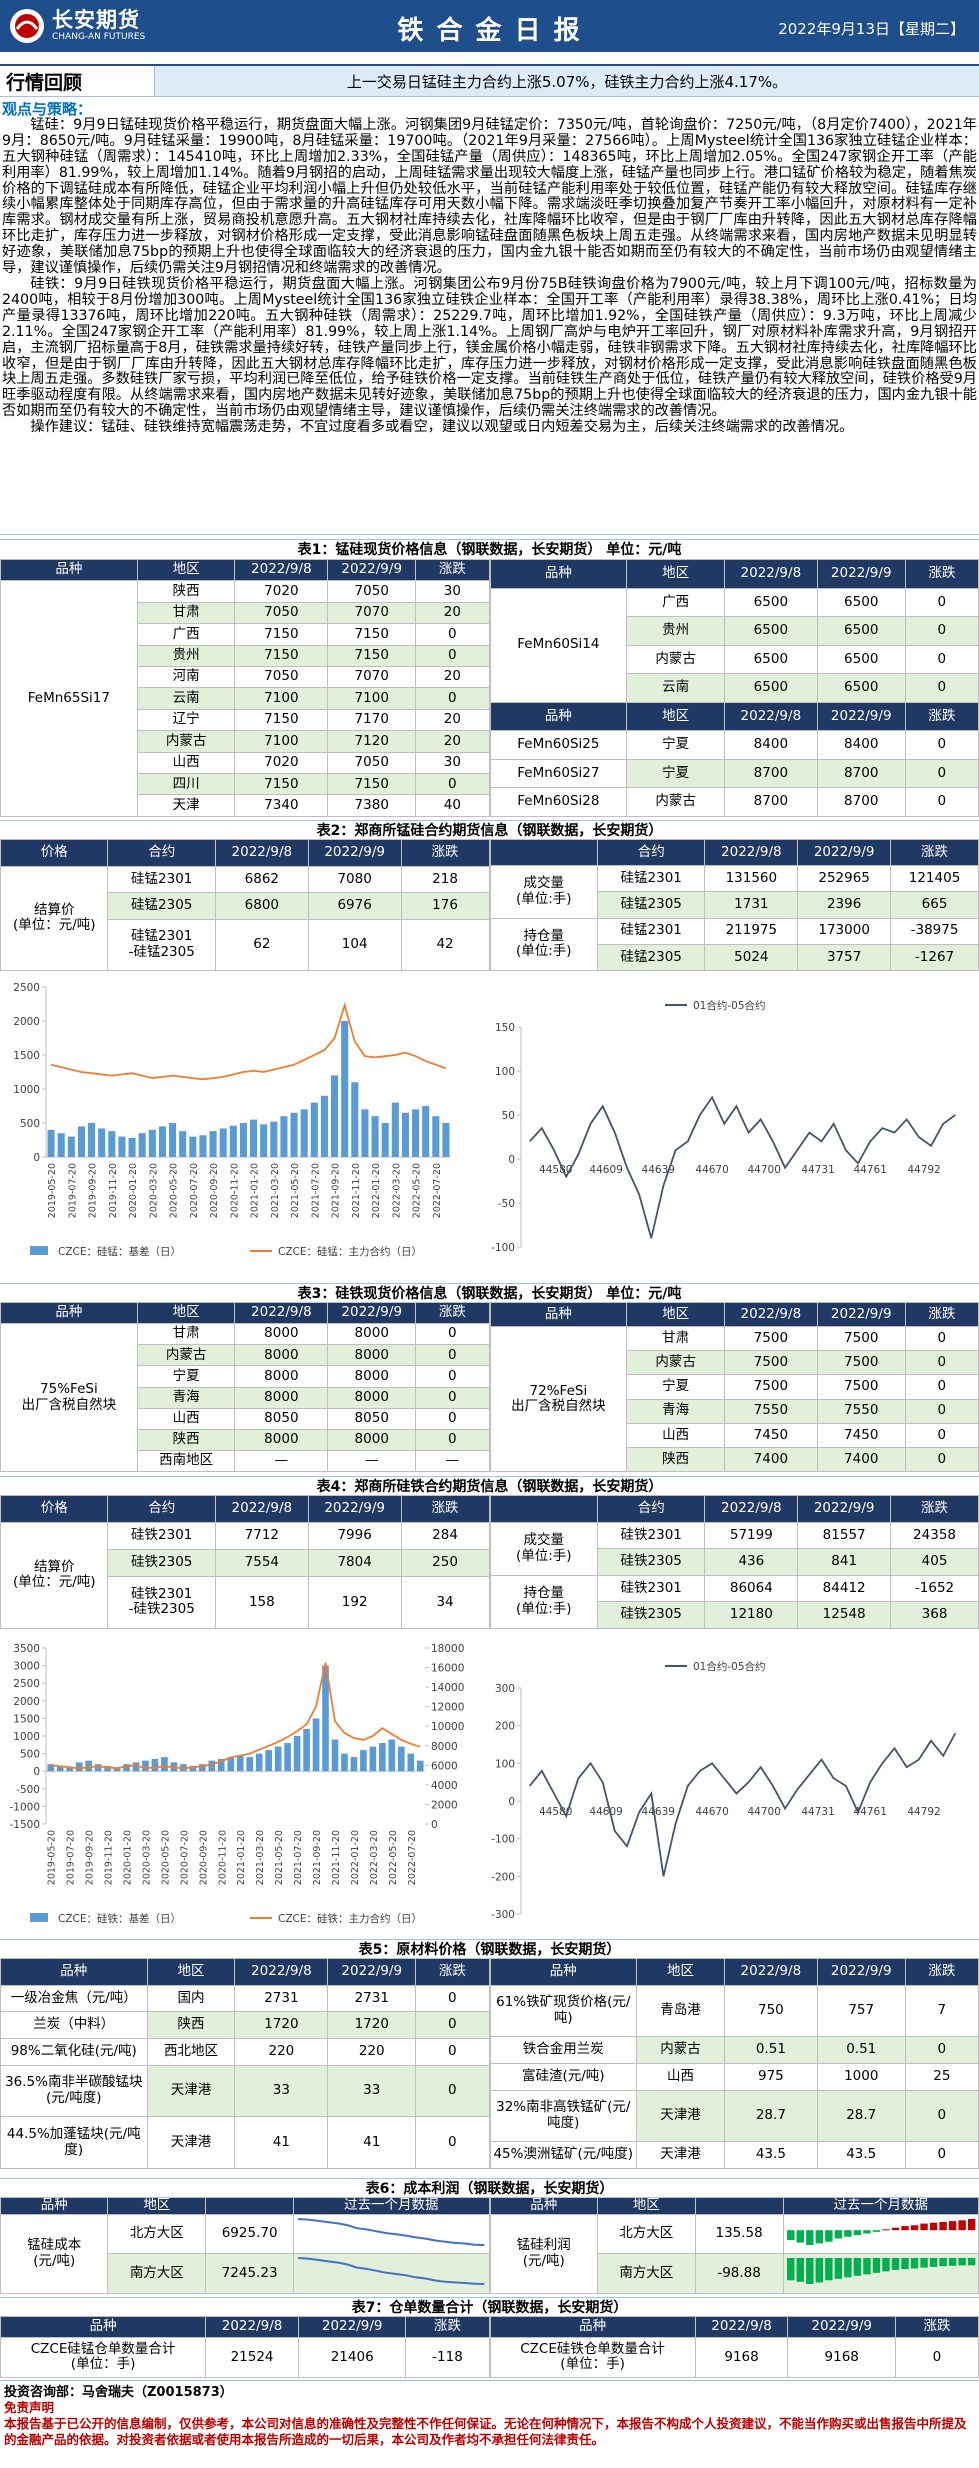 This screenshot has height=2468, width=979. What do you see at coordinates (372, 656) in the screenshot?
I see `cell: 7150` at bounding box center [372, 656].